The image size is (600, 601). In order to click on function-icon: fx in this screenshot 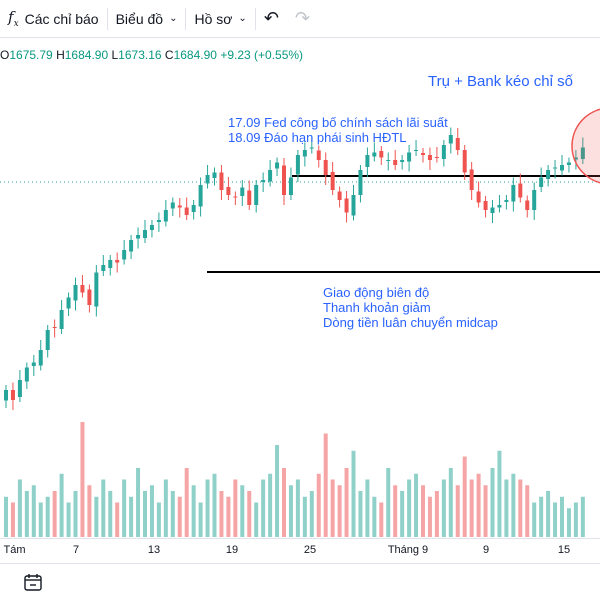, I will do `click(13, 18)`.